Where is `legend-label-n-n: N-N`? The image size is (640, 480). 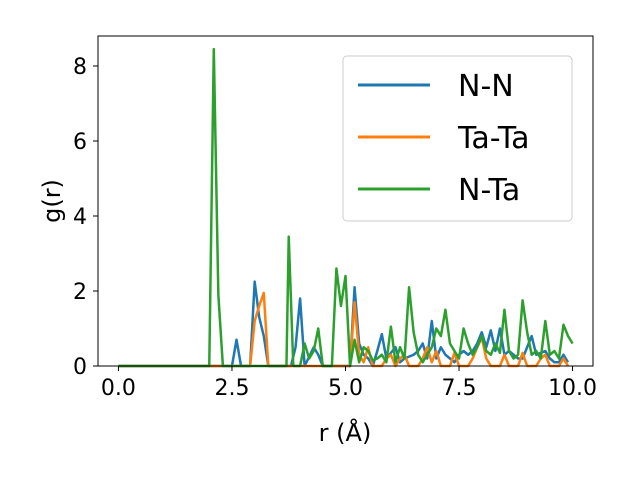 legend-label-n-n: N-N is located at coordinates (486, 86).